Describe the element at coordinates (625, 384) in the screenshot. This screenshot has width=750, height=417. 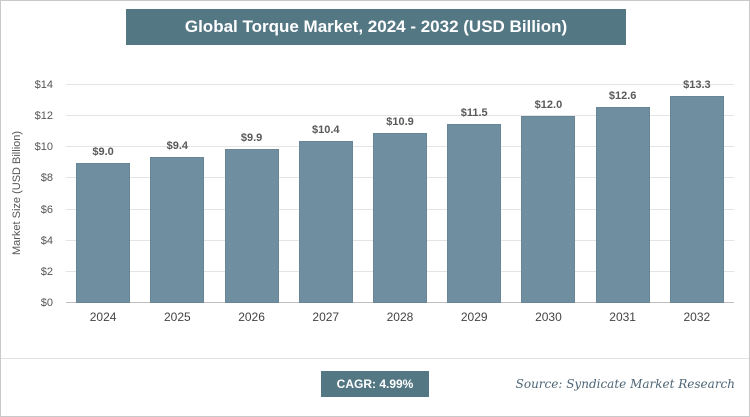
I see `source-text: Source: Syndicate Market Research` at that location.